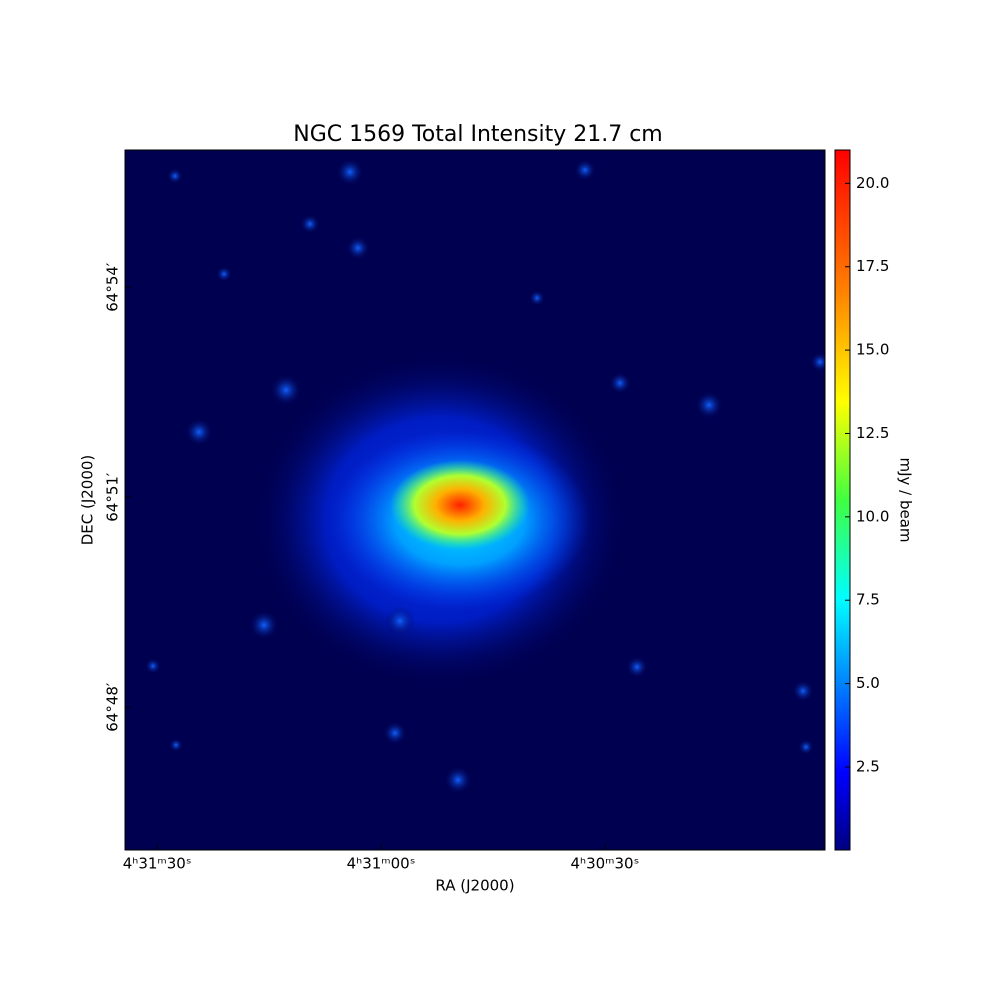 The image size is (999, 999). Describe the element at coordinates (872, 183) in the screenshot. I see `colorbar-tick-label: 20.0` at that location.